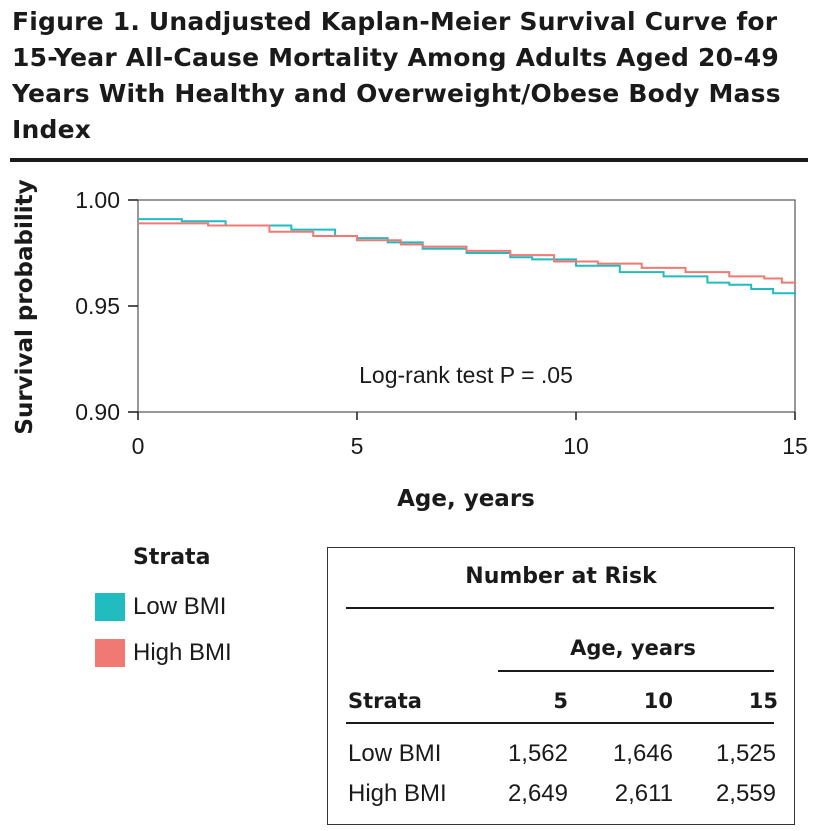 The image size is (819, 831). I want to click on title-rule, so click(409, 160).